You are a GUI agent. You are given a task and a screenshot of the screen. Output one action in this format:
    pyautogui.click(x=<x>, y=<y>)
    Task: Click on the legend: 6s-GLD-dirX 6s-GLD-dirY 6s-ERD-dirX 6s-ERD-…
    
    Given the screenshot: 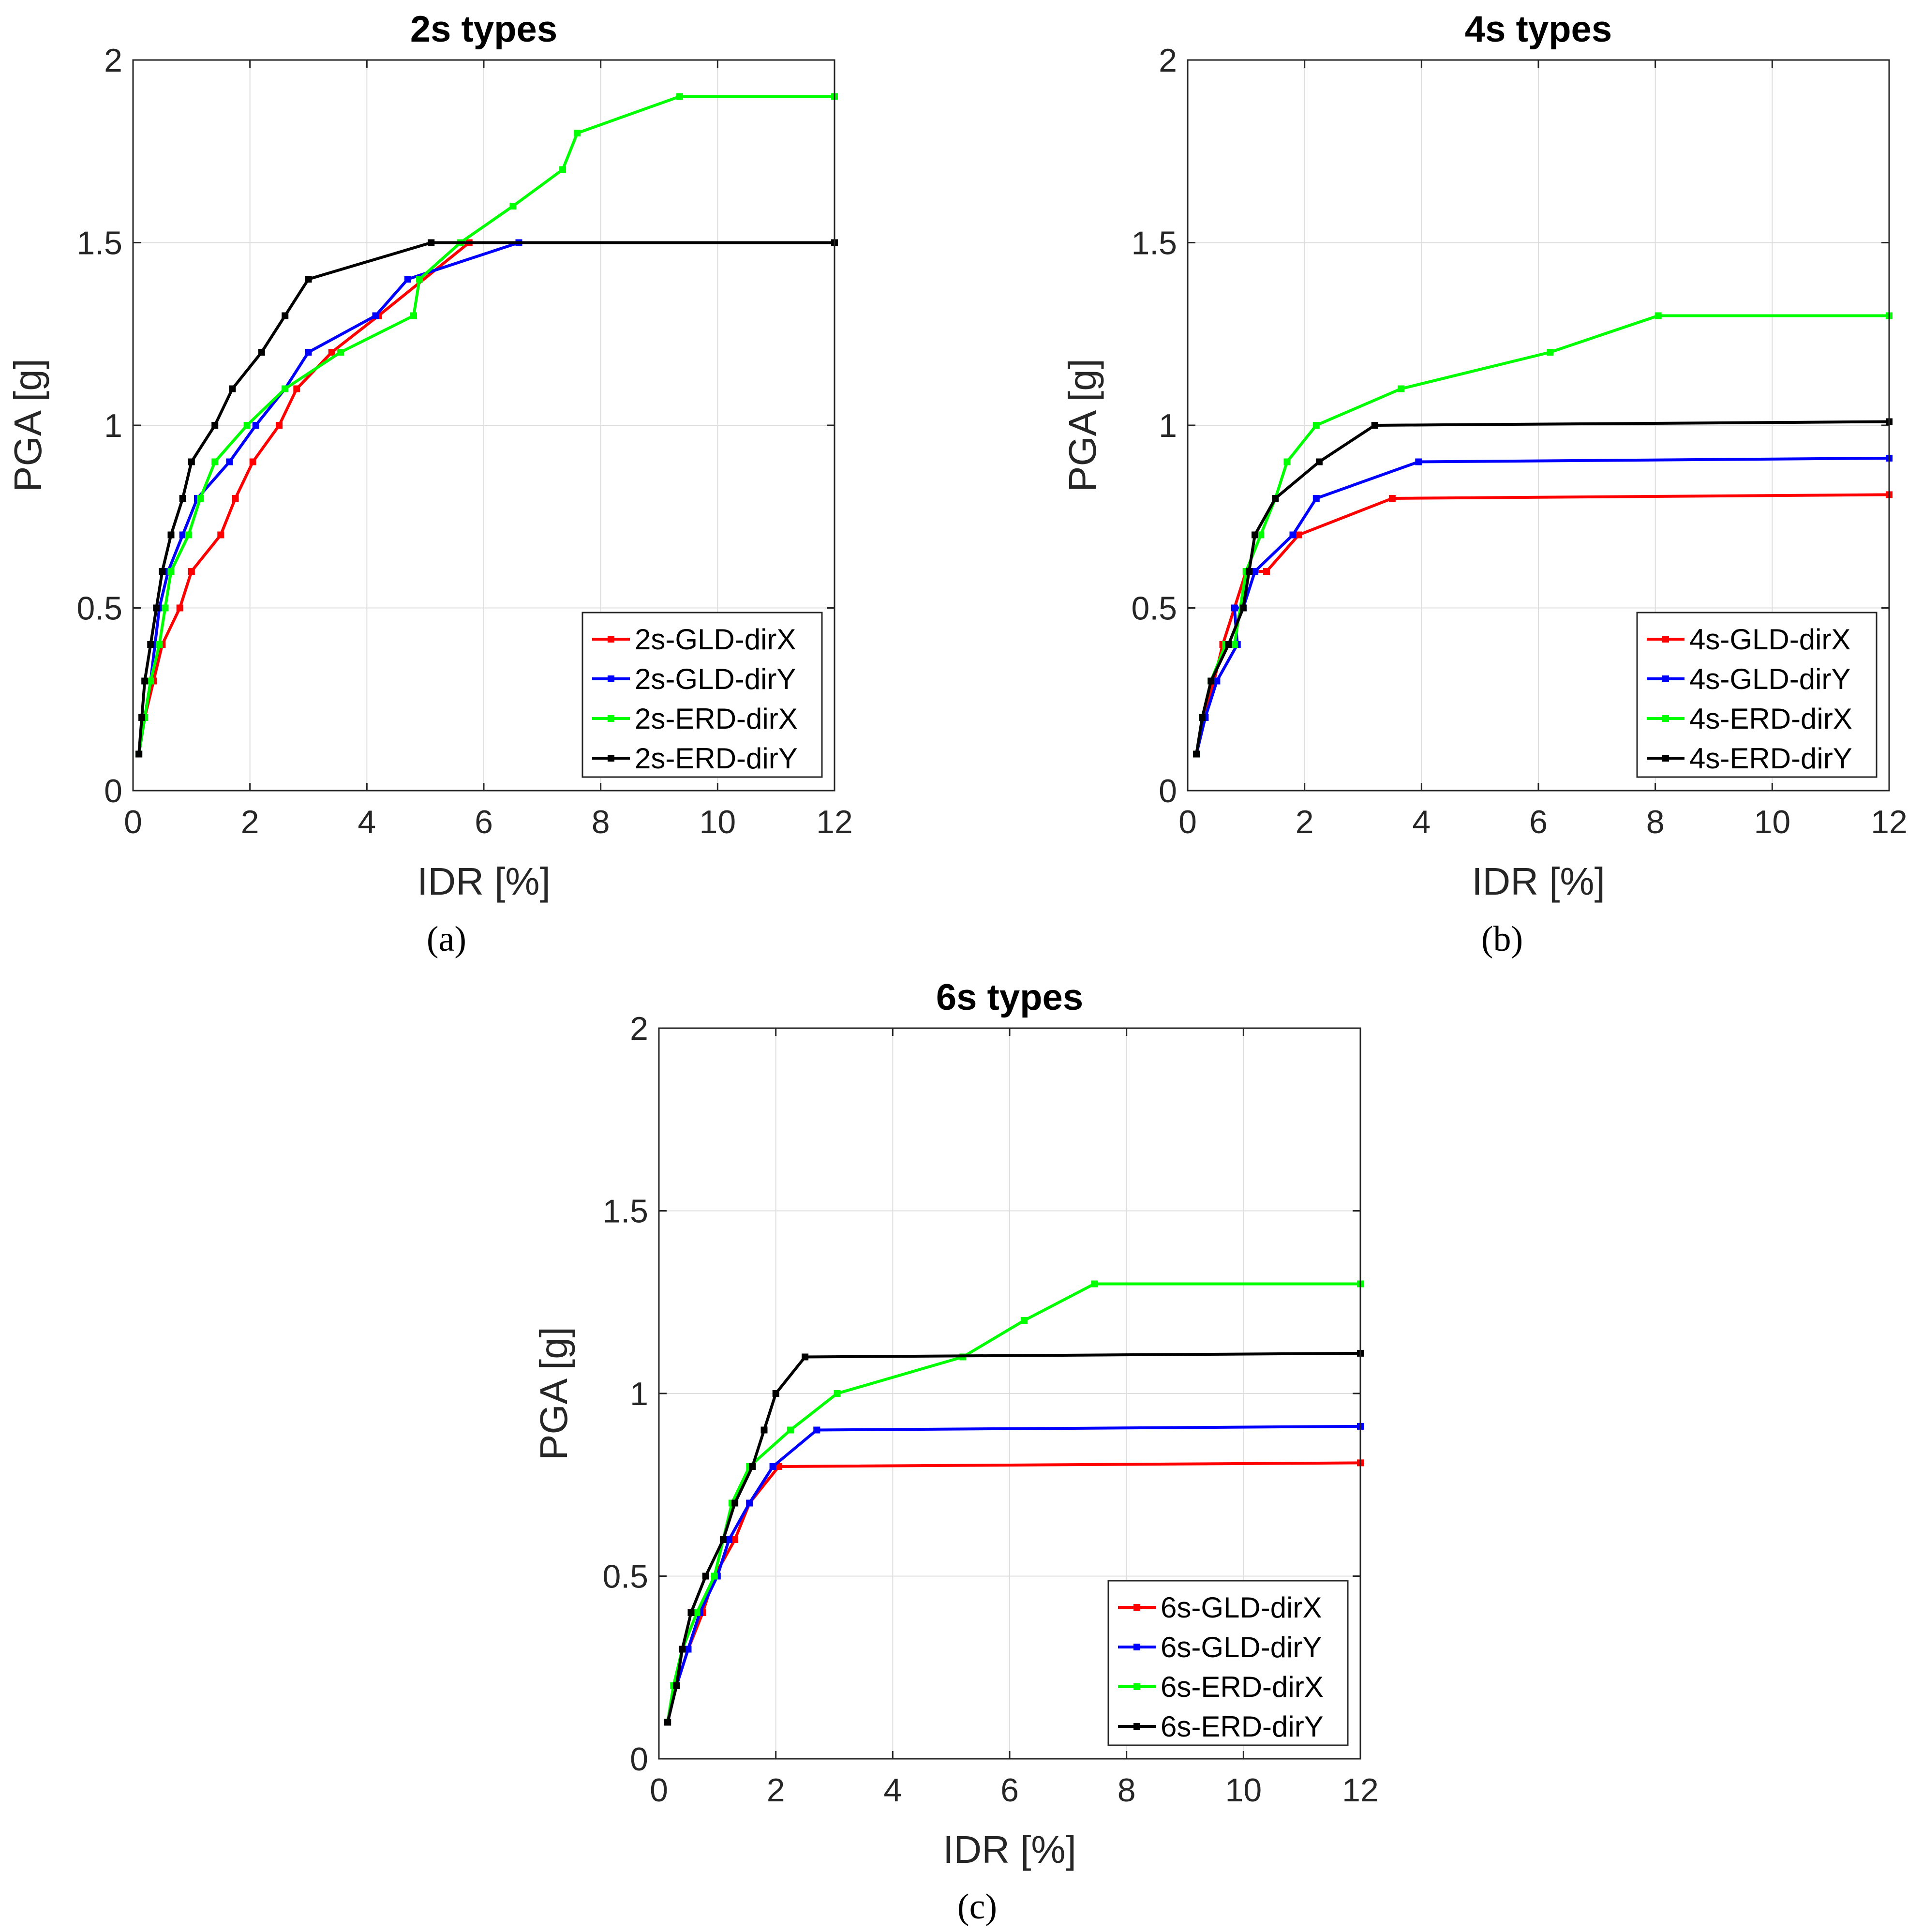 What is the action you would take?
    pyautogui.click(x=1228, y=1663)
    